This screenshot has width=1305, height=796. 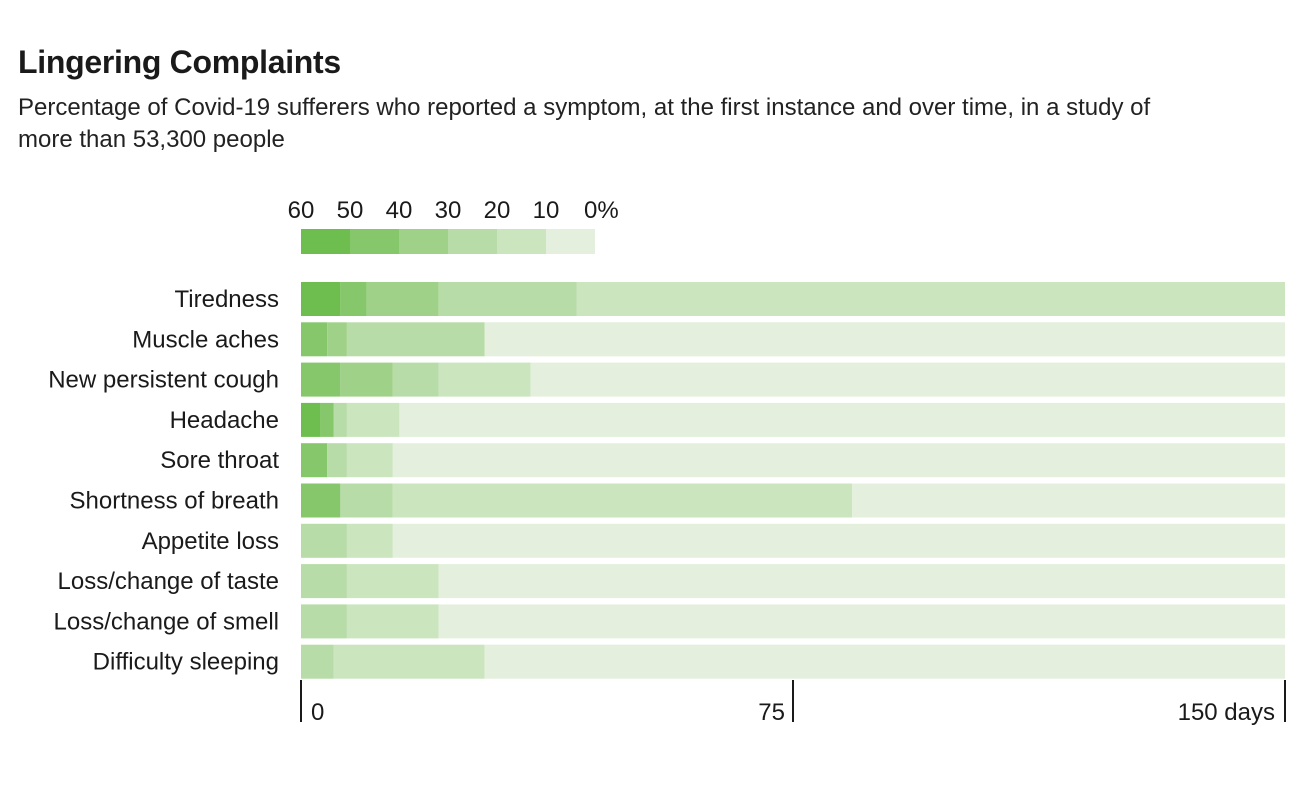 I want to click on x-axis: 0 75 150 days, so click(x=793, y=703).